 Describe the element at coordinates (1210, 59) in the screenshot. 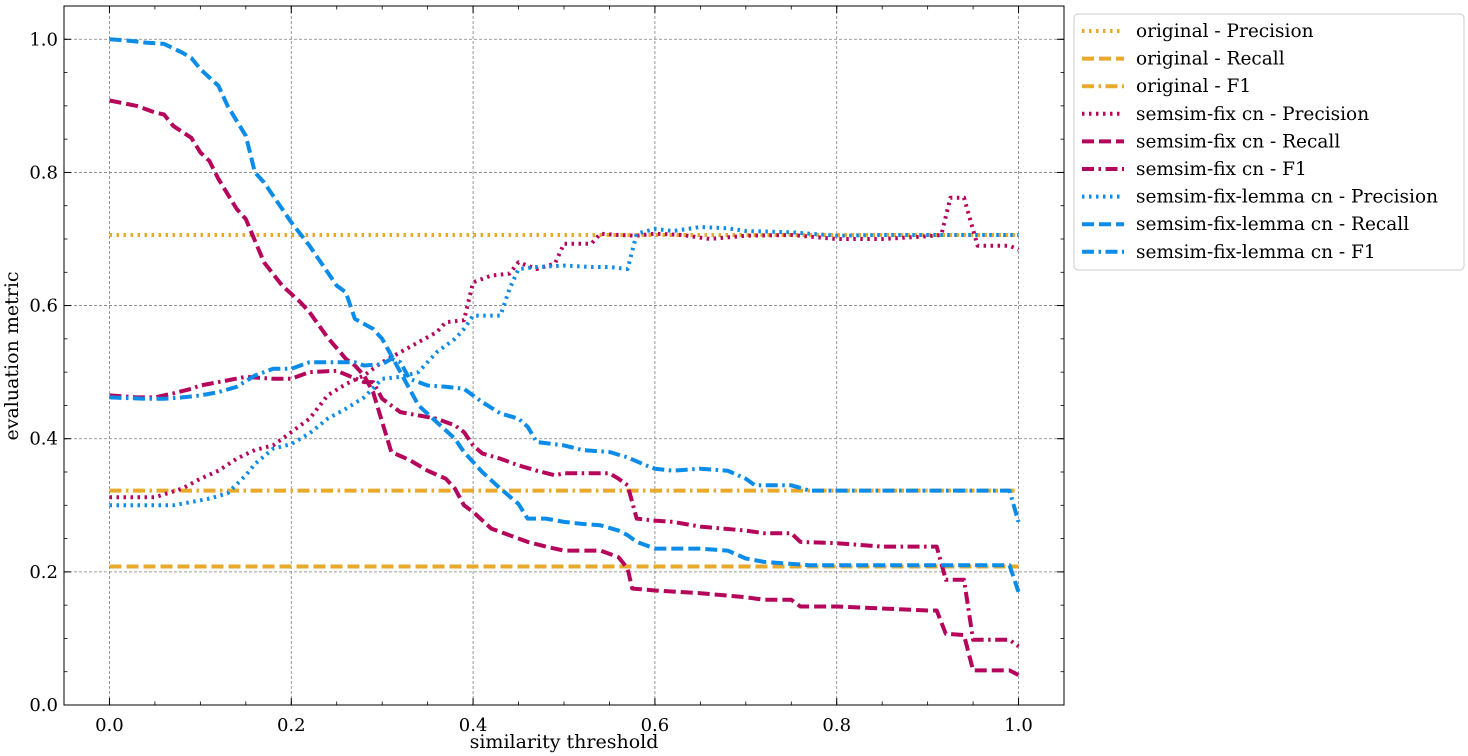

I see `legend-label-1: original - Recall` at that location.